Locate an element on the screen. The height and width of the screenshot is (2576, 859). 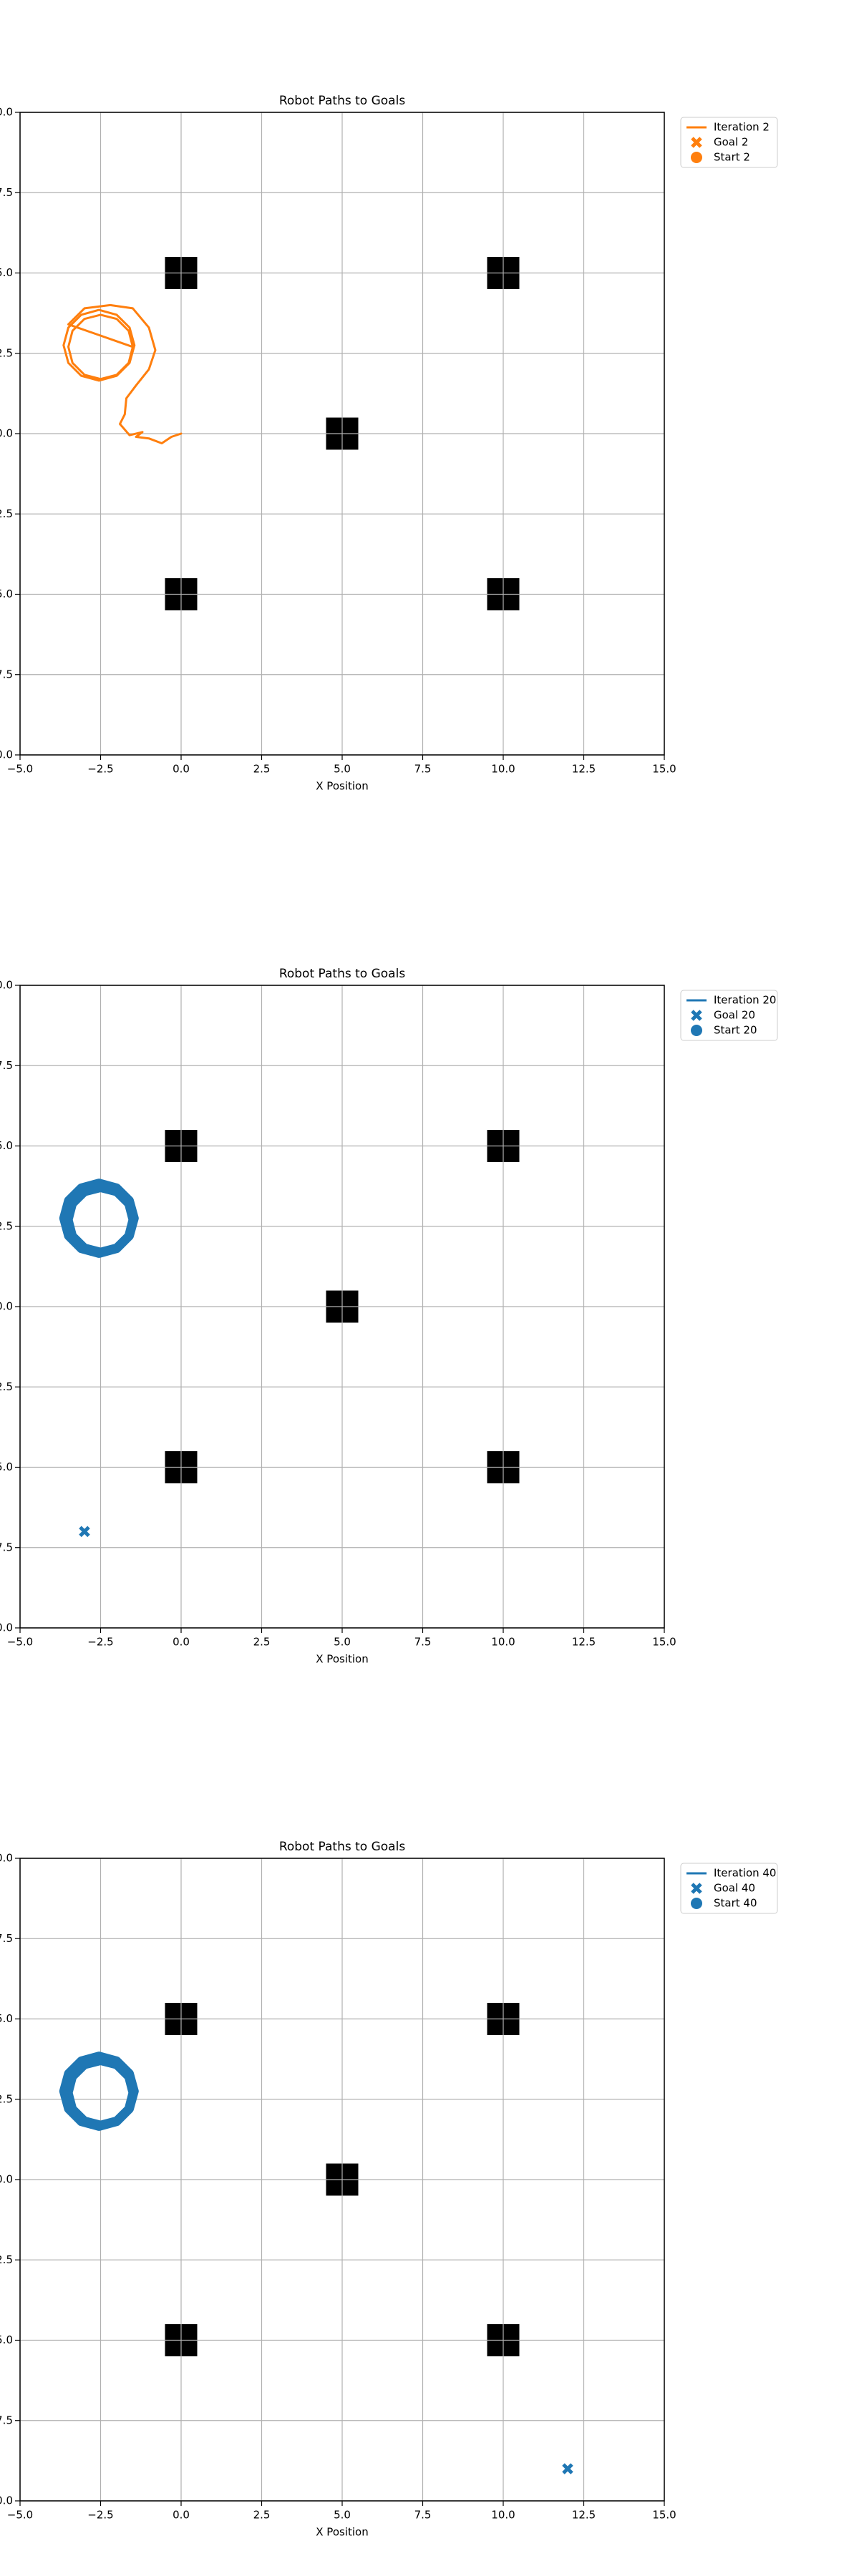
legend-label: Goal 40 is located at coordinates (734, 1888).